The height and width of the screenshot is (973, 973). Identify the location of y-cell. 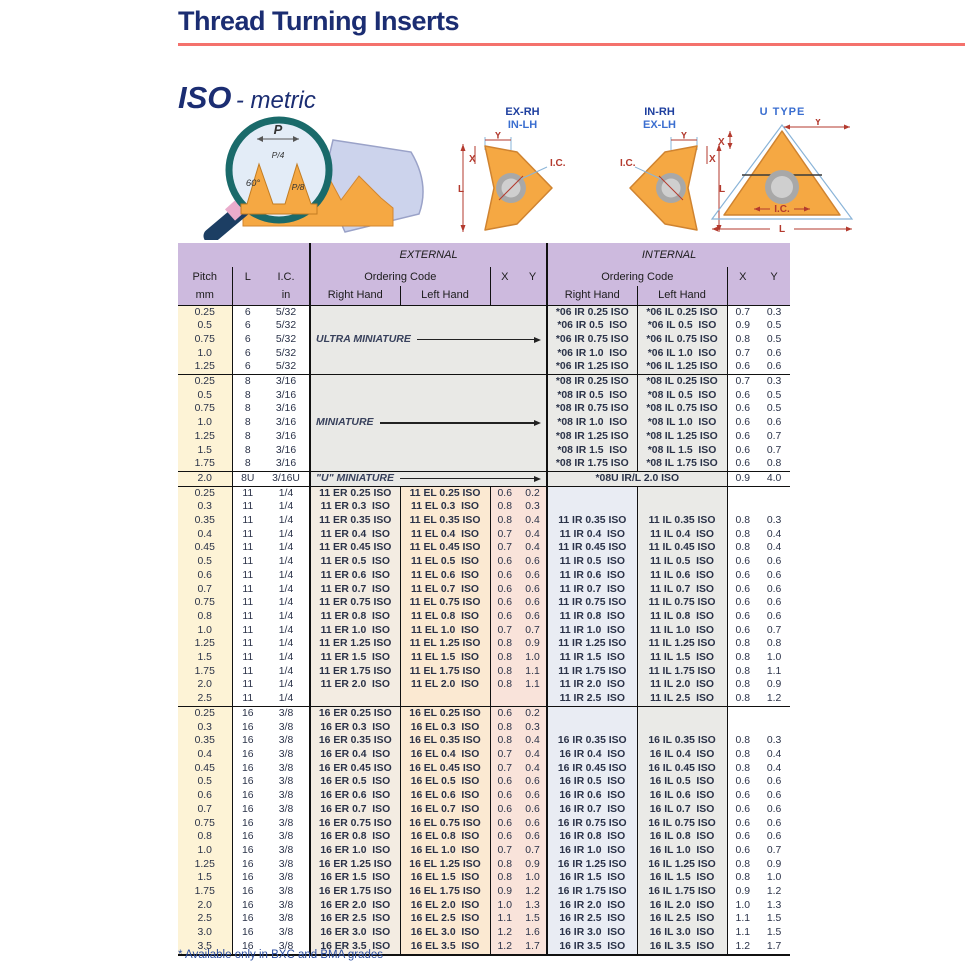
(774, 727).